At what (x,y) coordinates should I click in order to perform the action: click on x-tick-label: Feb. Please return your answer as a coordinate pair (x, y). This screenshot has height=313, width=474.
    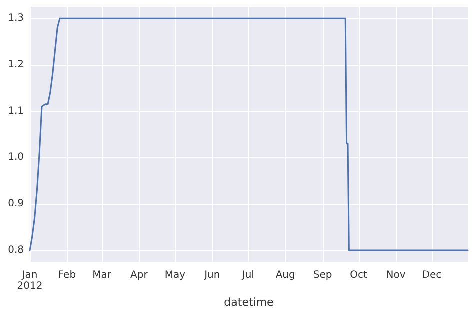
    Looking at the image, I should click on (67, 276).